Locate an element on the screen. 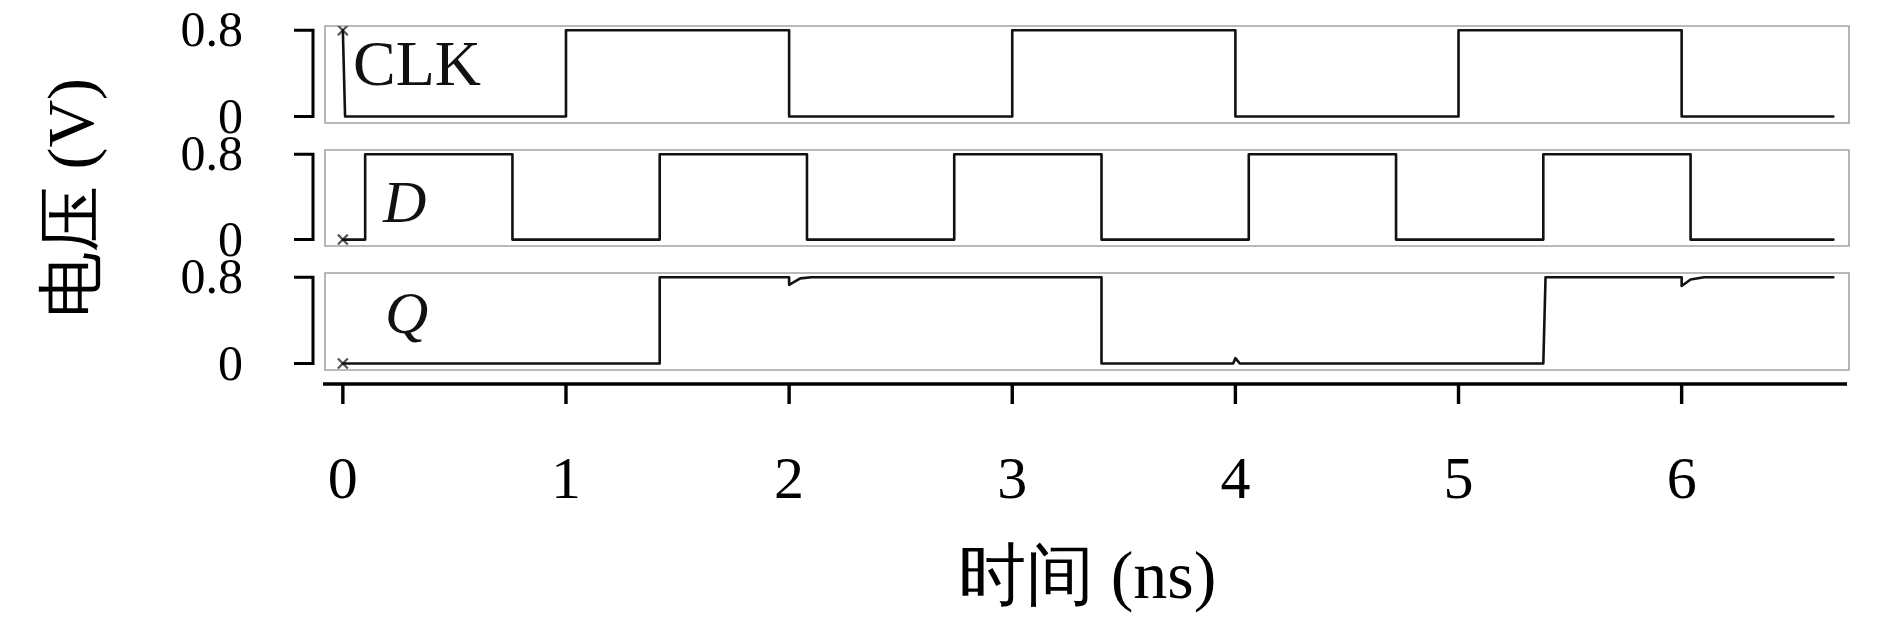  x-tick-label: 0 is located at coordinates (342, 477).